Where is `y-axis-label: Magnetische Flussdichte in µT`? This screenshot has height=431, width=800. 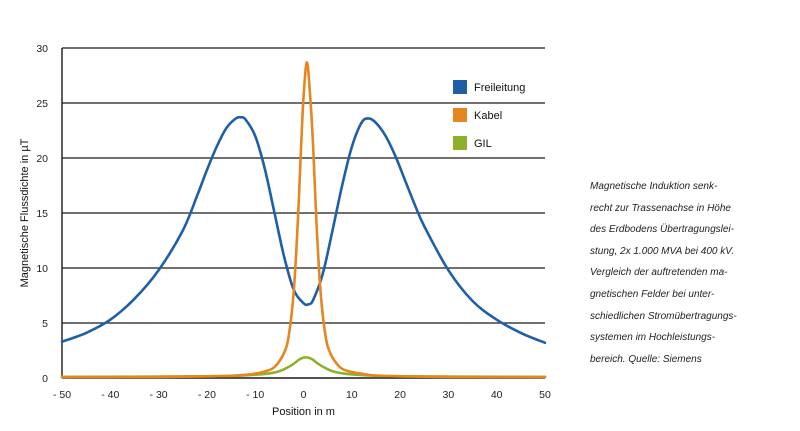 y-axis-label: Magnetische Flussdichte in µT is located at coordinates (25, 212).